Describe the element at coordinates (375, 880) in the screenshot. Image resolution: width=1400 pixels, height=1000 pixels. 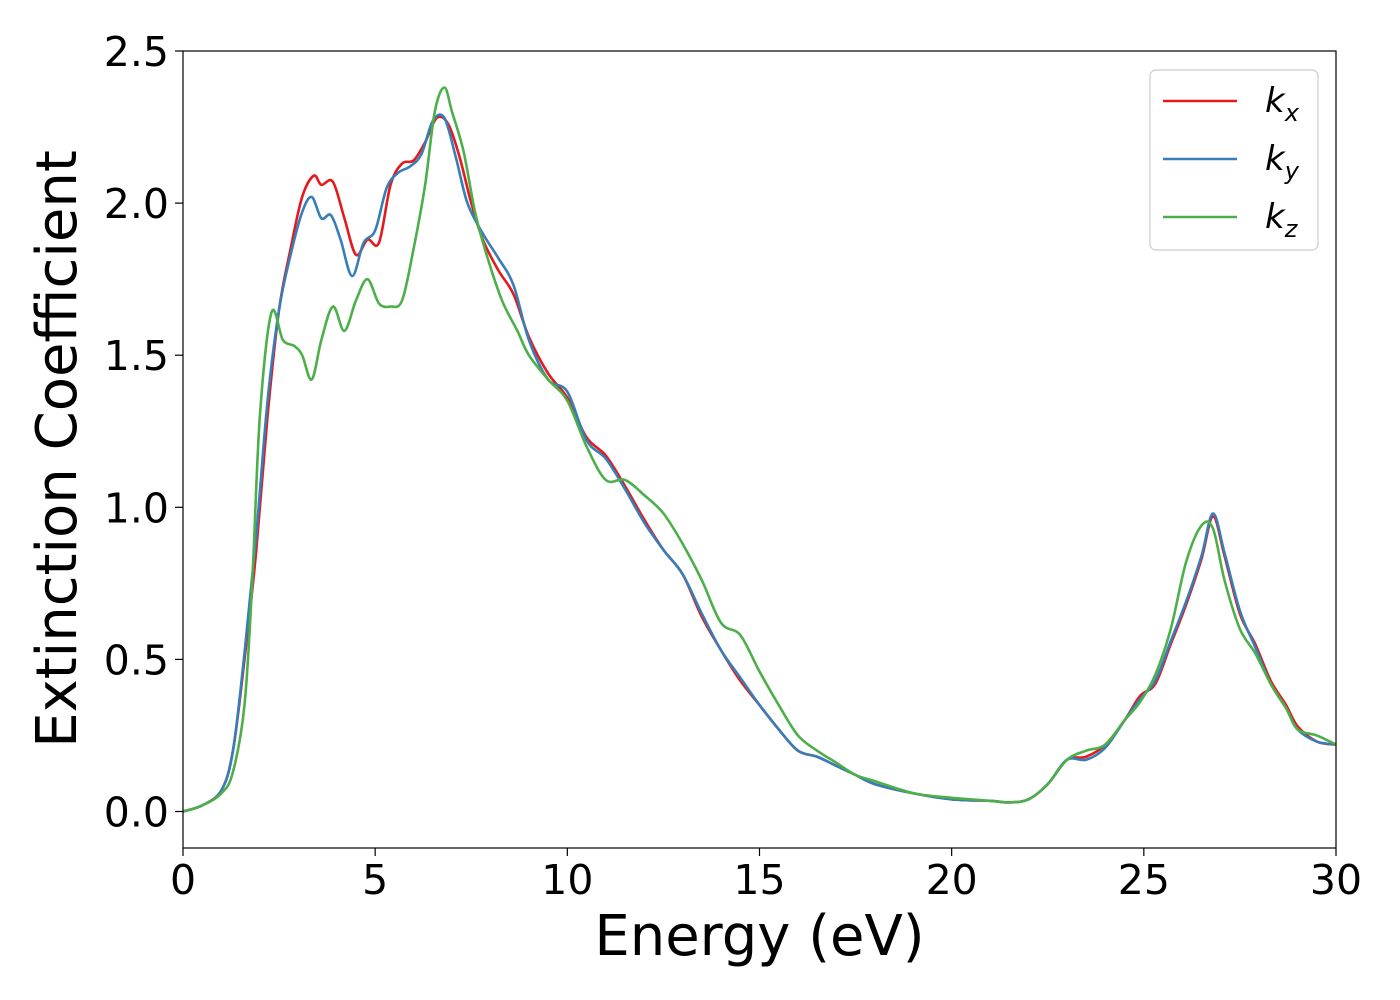
I see `x-tick-label: 5` at that location.